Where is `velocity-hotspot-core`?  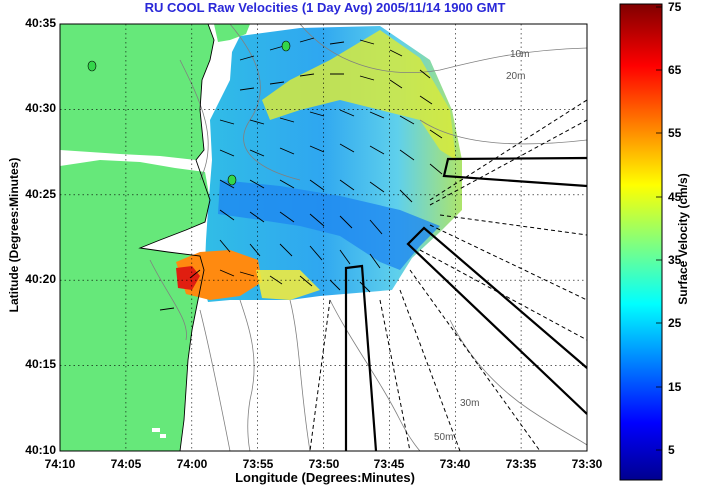 velocity-hotspot-core is located at coordinates (188, 278).